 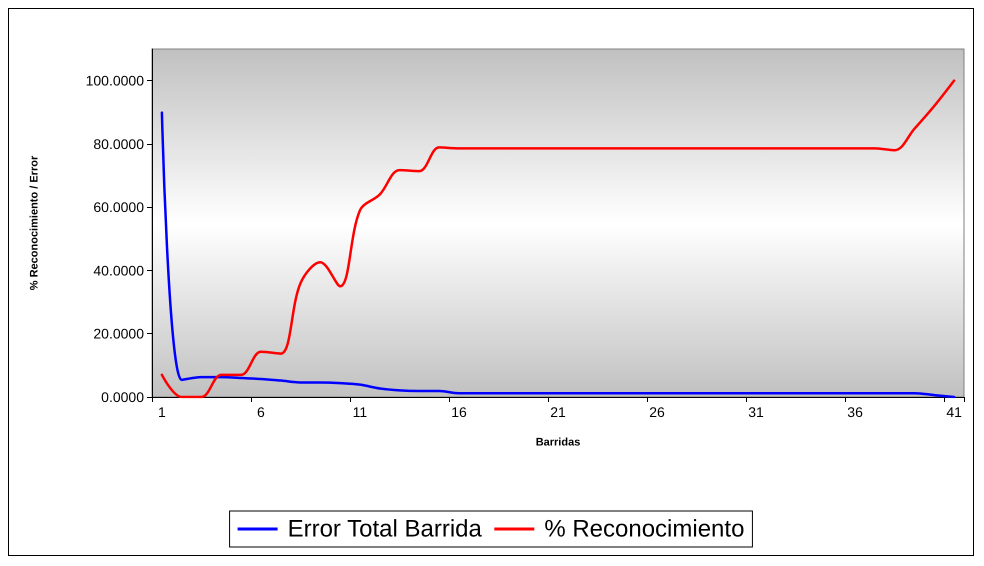 What do you see at coordinates (459, 412) in the screenshot?
I see `x-tick-label: 16` at bounding box center [459, 412].